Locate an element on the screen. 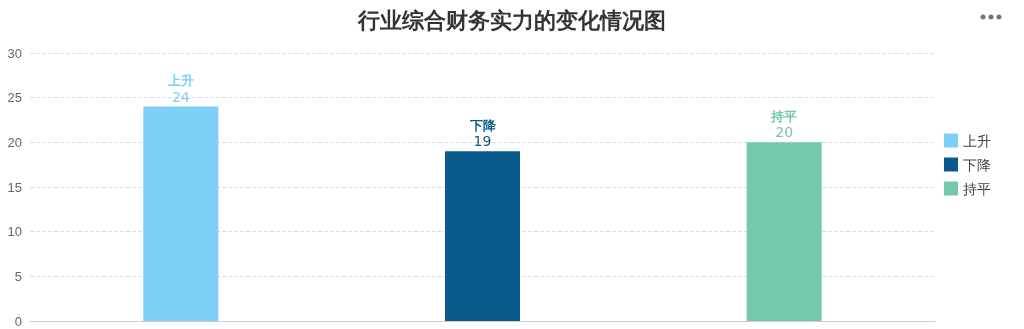 The width and height of the screenshot is (1024, 329). legend-label: 持平 is located at coordinates (977, 188).